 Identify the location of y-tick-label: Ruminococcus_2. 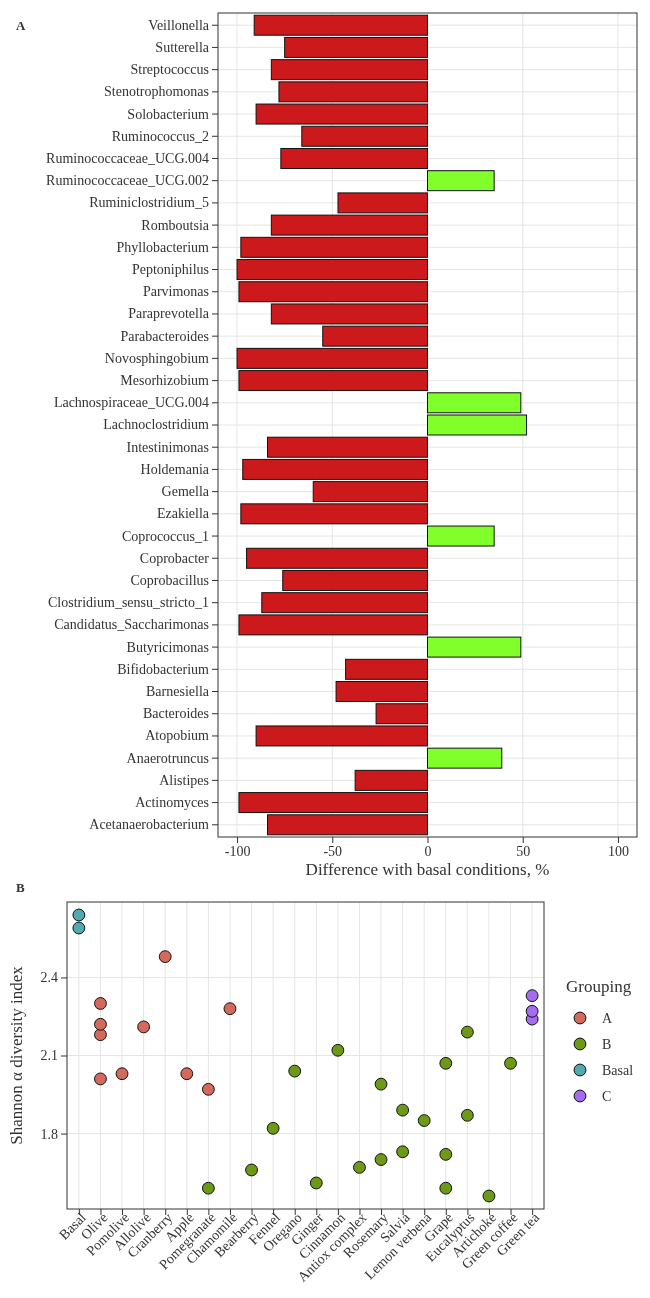
(160, 136).